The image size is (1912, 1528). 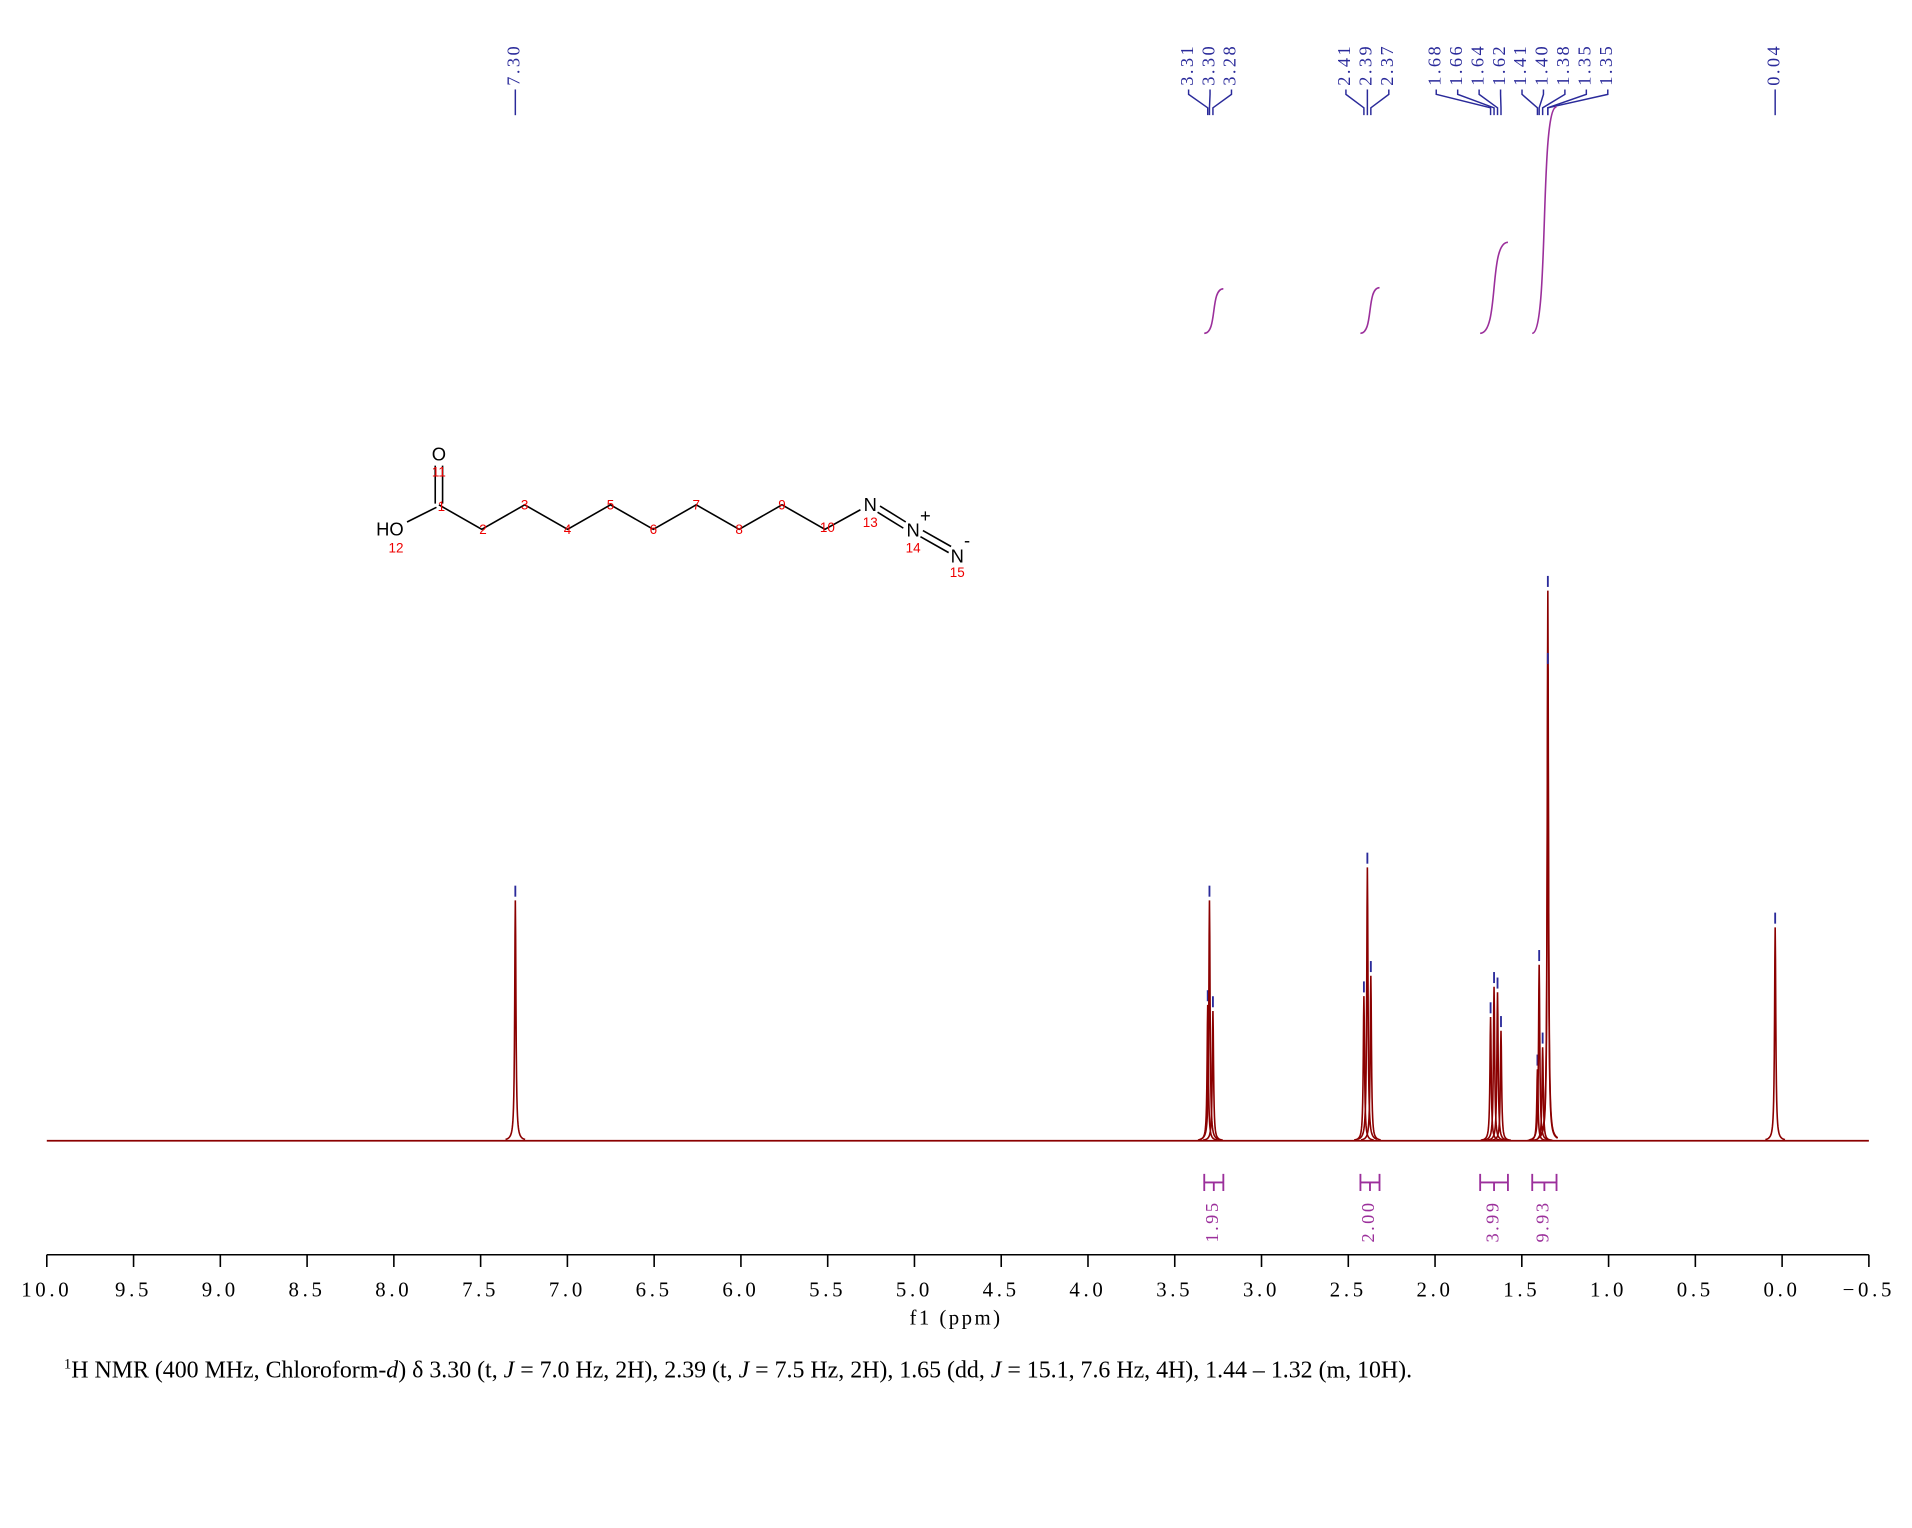 What do you see at coordinates (1492, 1222) in the screenshot?
I see `integral-label: 3.99` at bounding box center [1492, 1222].